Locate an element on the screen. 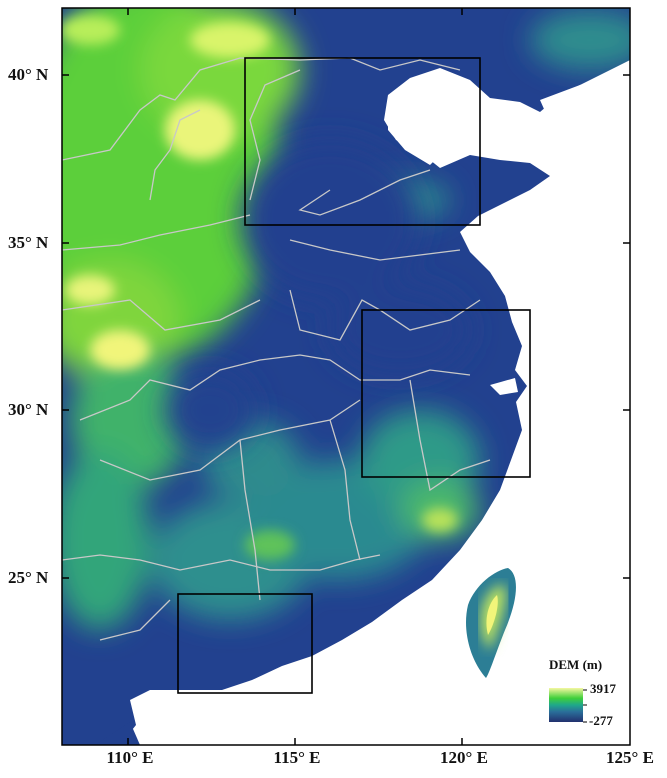 Image resolution: width=667 pixels, height=778 pixels. study-box-yangtze-delta is located at coordinates (446, 393).